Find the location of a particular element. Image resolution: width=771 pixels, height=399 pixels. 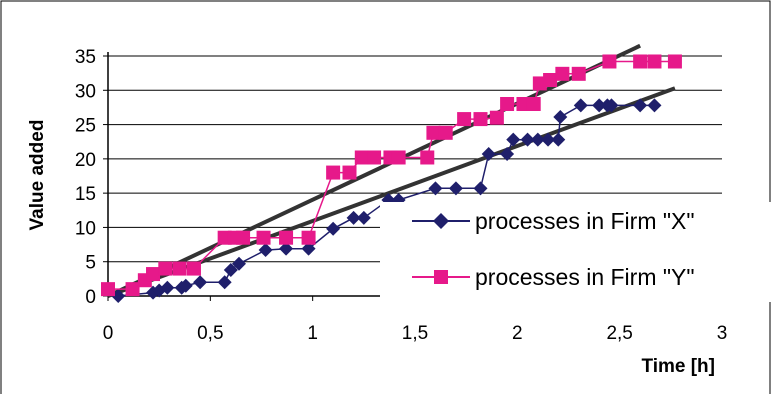

y-tick-label-5: 25 is located at coordinates (85, 126).